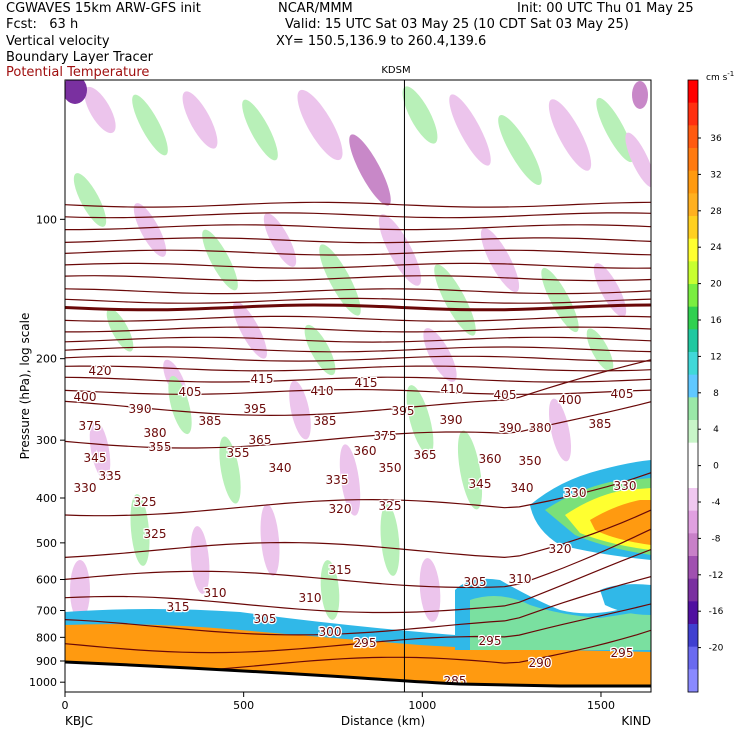 The image size is (740, 740). I want to click on terrain-surface, so click(358, 676).